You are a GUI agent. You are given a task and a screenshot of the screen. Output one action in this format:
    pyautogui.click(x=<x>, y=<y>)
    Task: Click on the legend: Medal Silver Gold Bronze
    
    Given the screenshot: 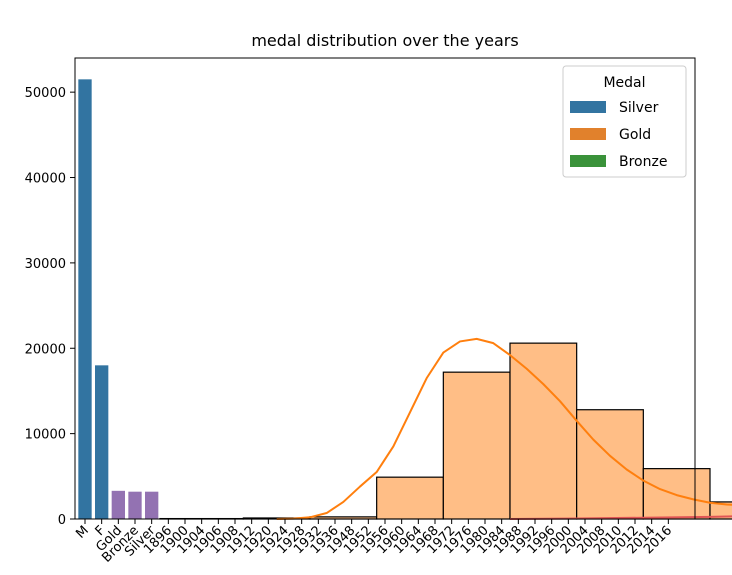 What is the action you would take?
    pyautogui.click(x=624, y=121)
    